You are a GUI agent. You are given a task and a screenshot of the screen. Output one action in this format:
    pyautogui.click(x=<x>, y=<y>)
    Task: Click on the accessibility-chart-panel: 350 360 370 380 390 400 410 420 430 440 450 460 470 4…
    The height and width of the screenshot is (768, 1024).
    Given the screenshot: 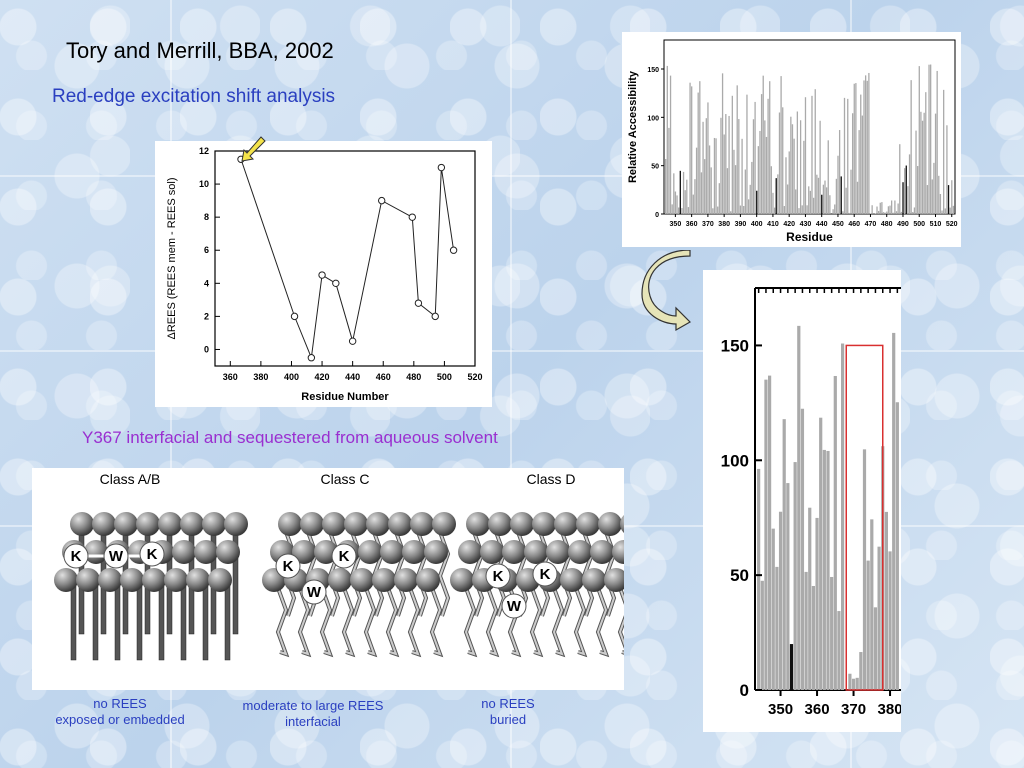 What is the action you would take?
    pyautogui.click(x=791, y=139)
    